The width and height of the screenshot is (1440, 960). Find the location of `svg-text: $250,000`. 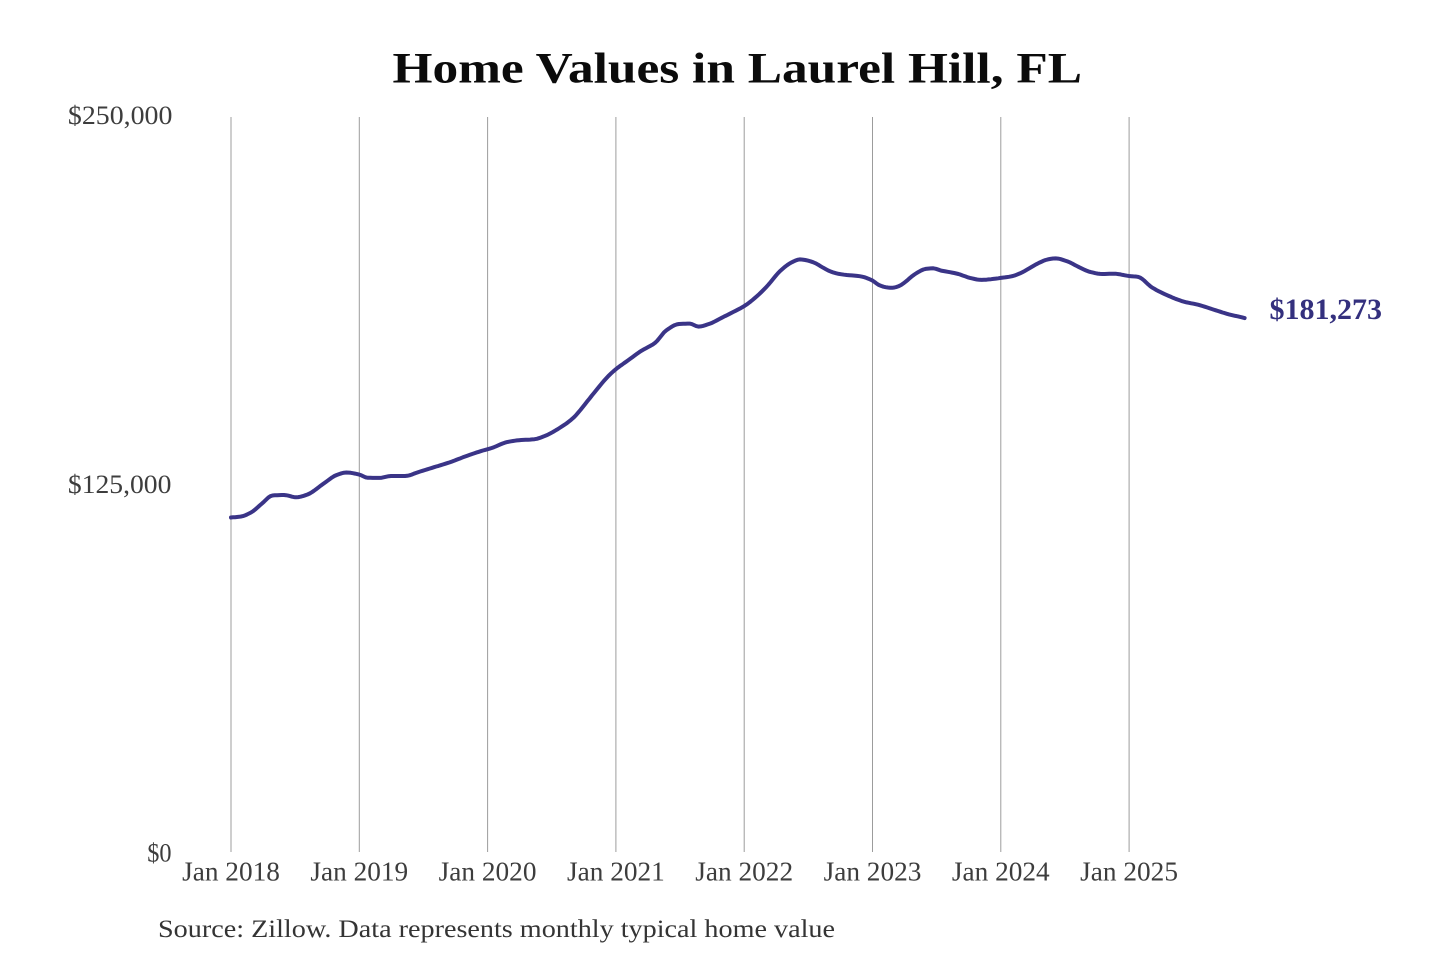

svg-text: $250,000 is located at coordinates (120, 115).